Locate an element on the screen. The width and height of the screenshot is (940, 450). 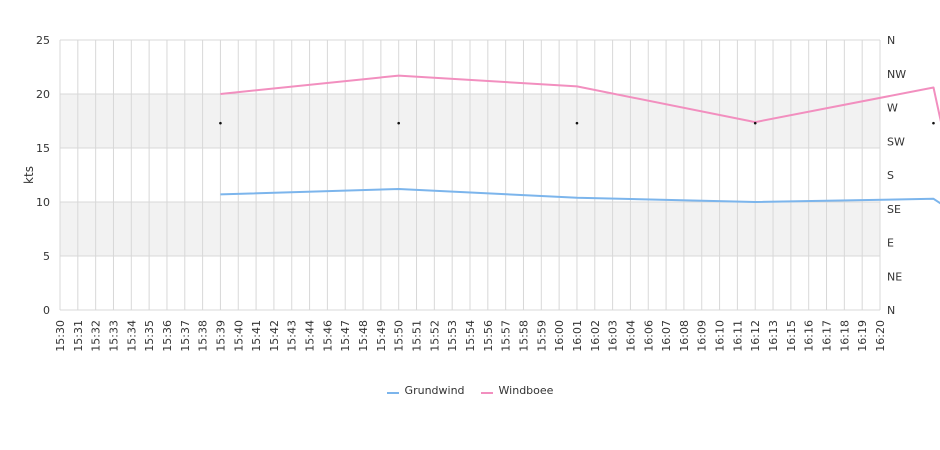
y-tick-label: 5 is located at coordinates (46, 256).